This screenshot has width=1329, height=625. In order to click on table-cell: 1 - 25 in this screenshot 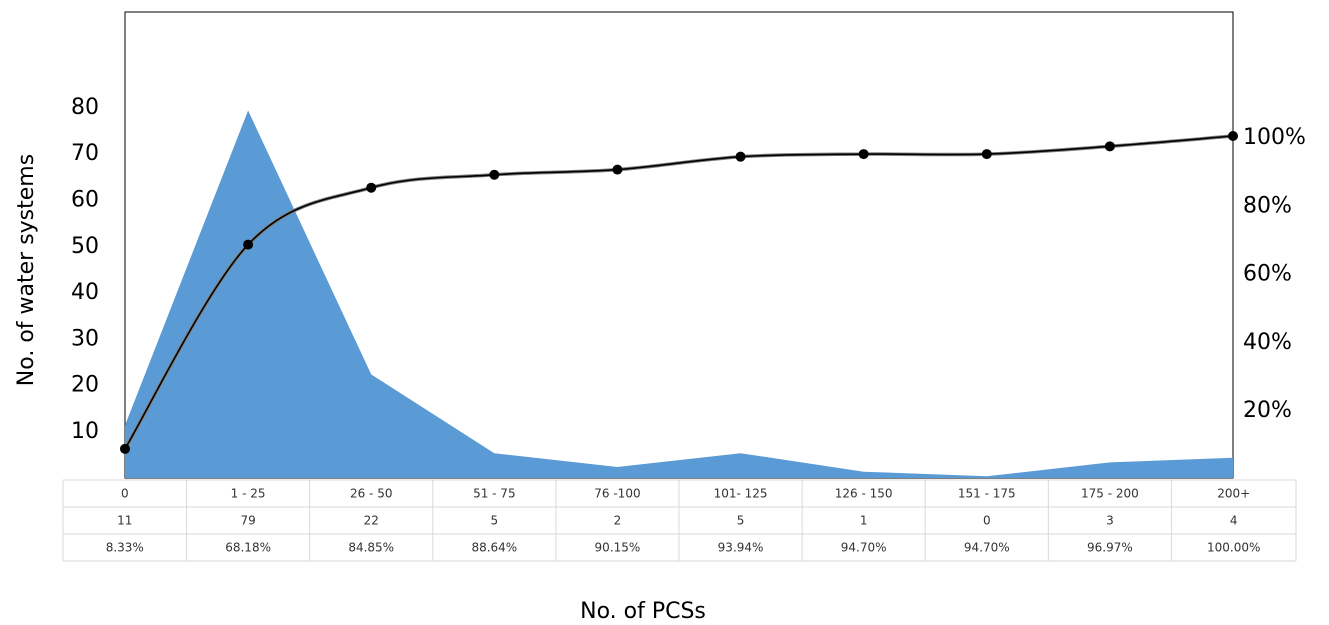, I will do `click(248, 494)`.